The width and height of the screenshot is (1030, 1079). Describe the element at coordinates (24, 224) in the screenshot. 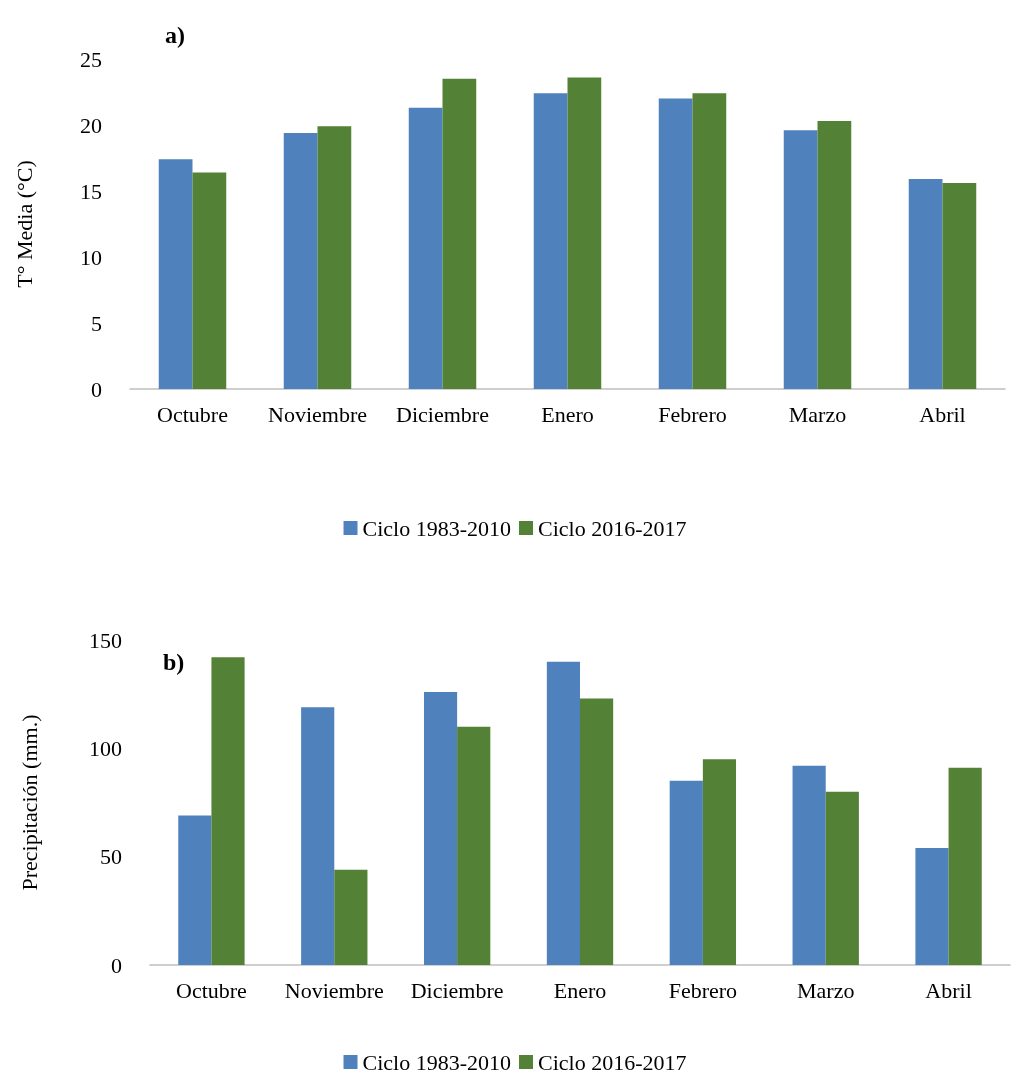

I see `y-axis-title: T° Media (°C)` at that location.